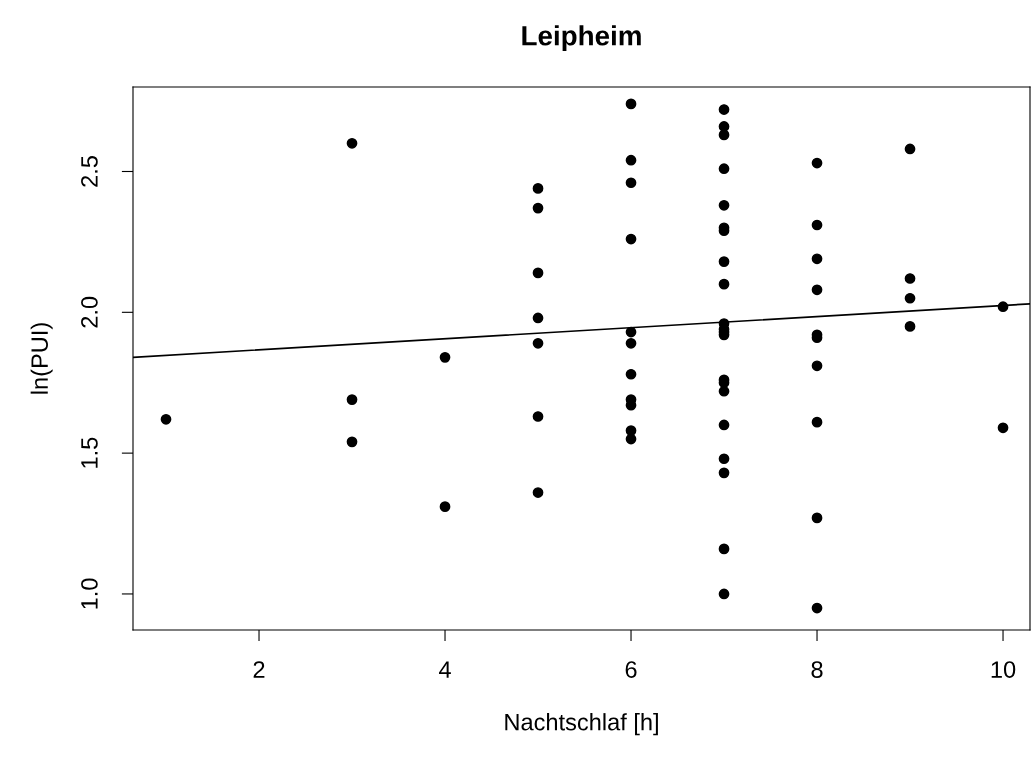  I want to click on y-tick-label: 1.0, so click(89, 593).